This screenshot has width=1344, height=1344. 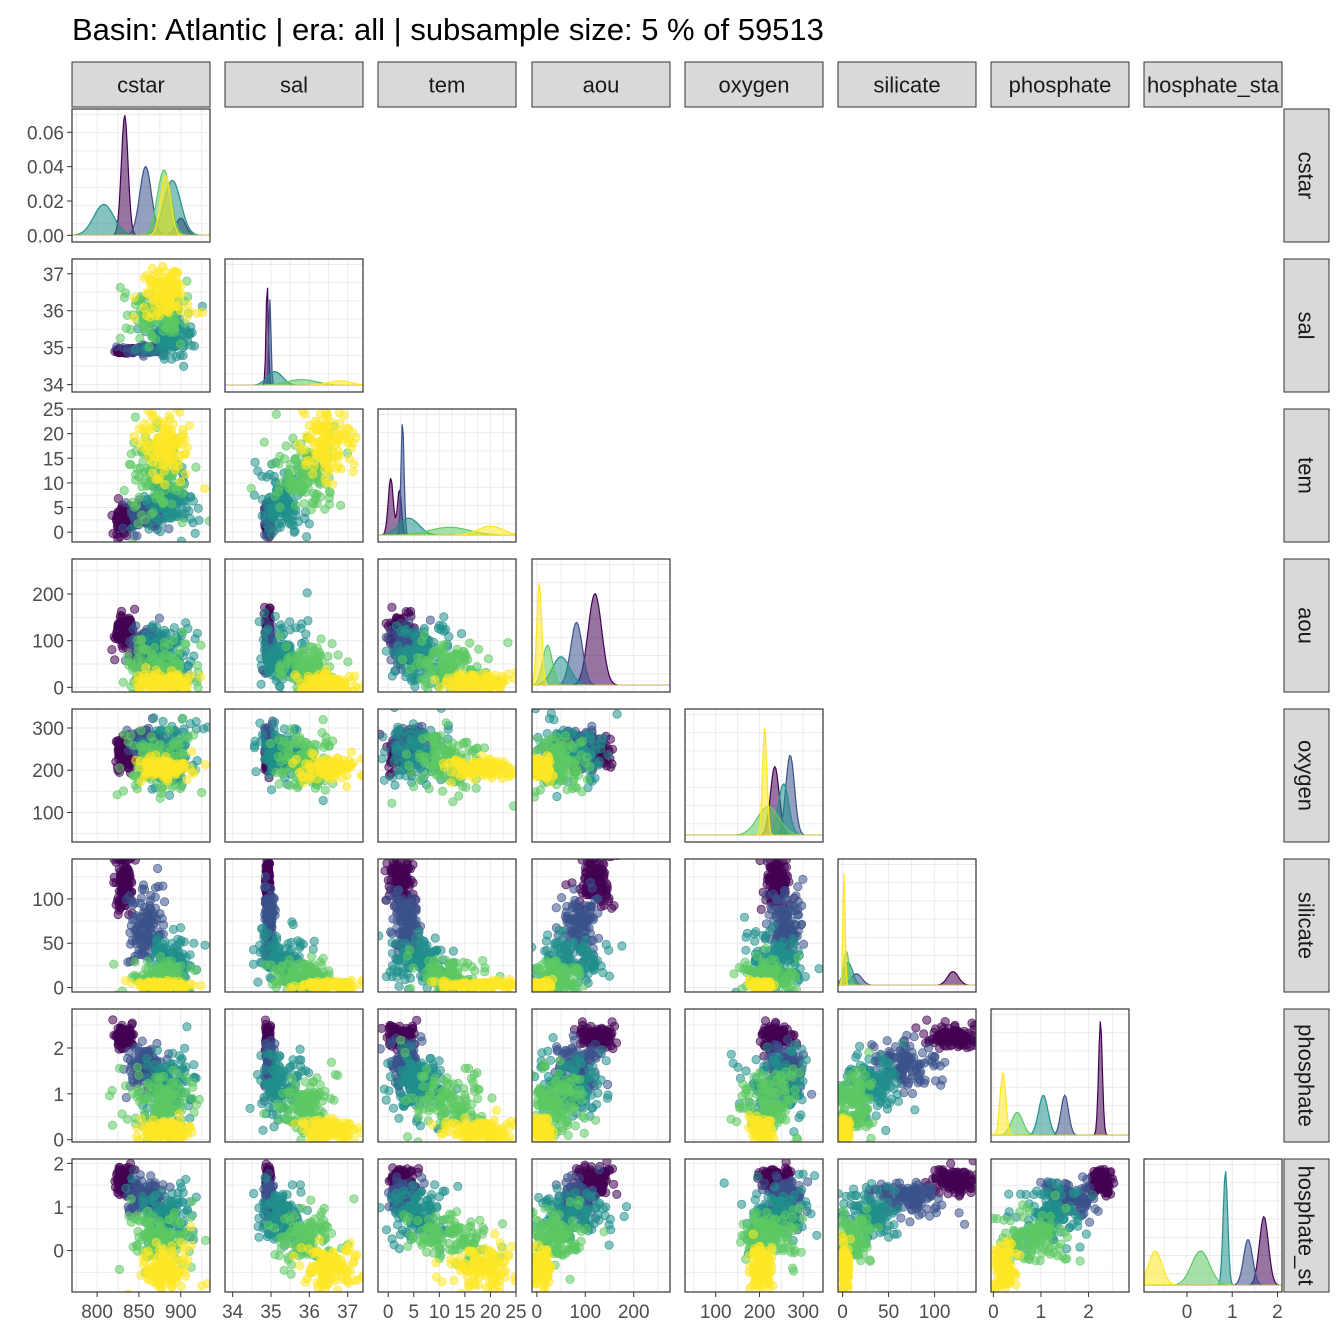 What do you see at coordinates (45, 168) in the screenshot?
I see `y-tick-label: 0.04` at bounding box center [45, 168].